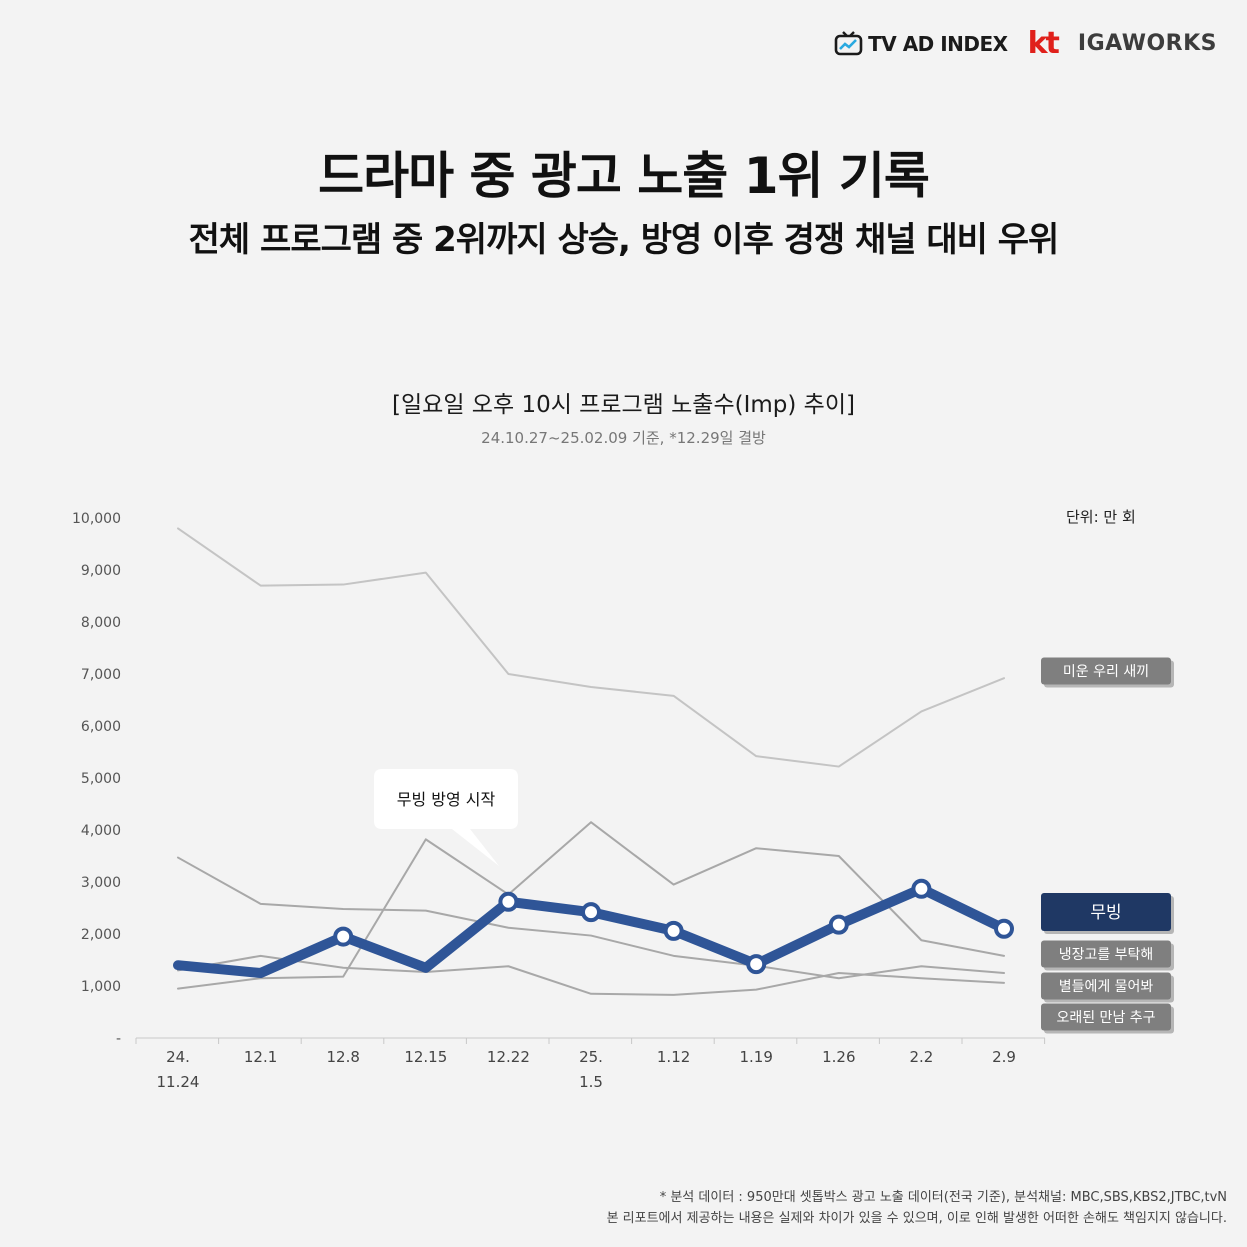 The image size is (1247, 1247). Describe the element at coordinates (101, 935) in the screenshot. I see `y-tick-label: 2,000` at that location.